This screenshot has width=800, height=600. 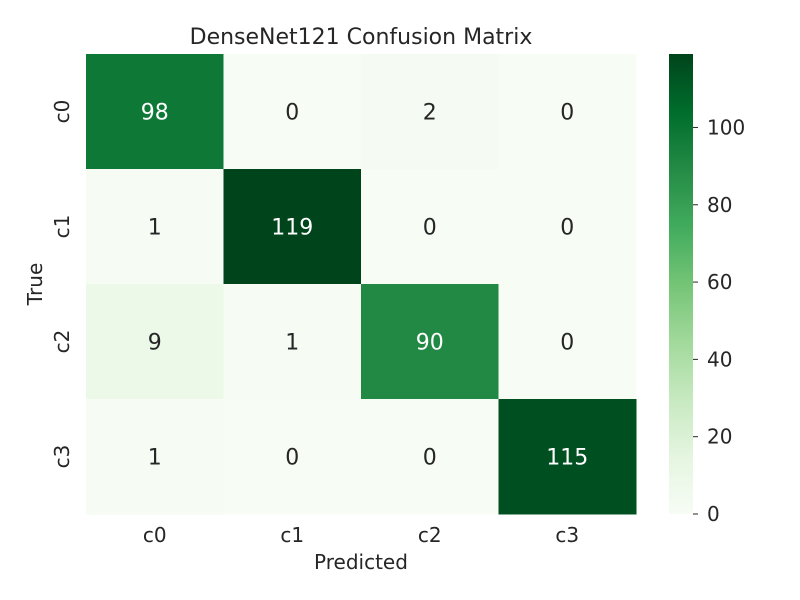 I want to click on heatmap-cell-r1-c0, so click(x=155, y=227).